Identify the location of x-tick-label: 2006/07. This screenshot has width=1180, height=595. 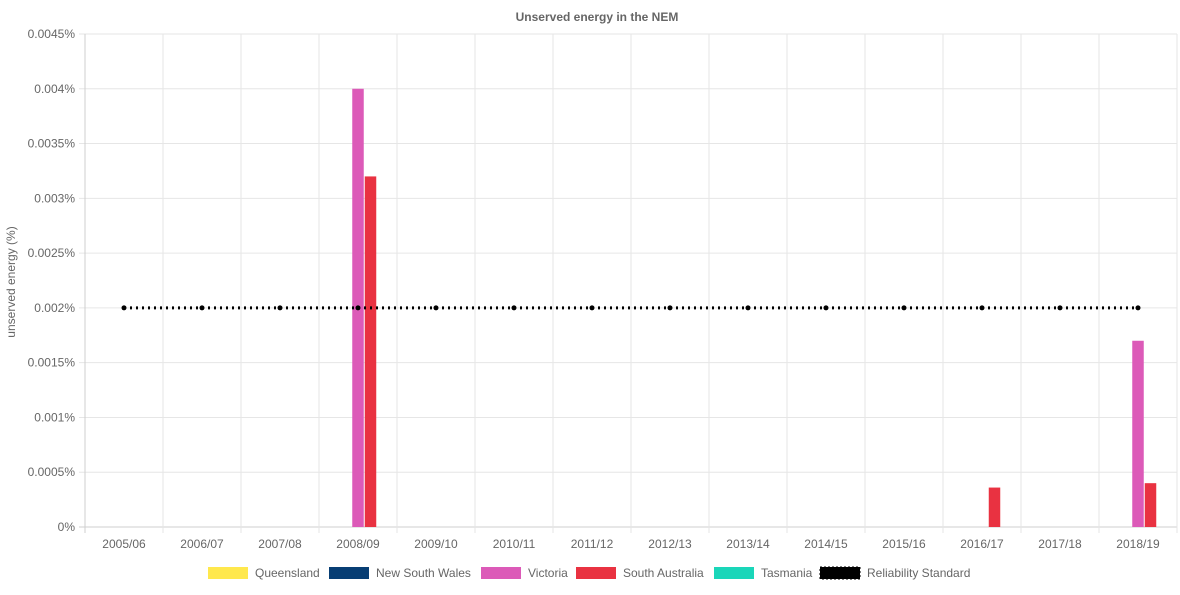
(202, 544).